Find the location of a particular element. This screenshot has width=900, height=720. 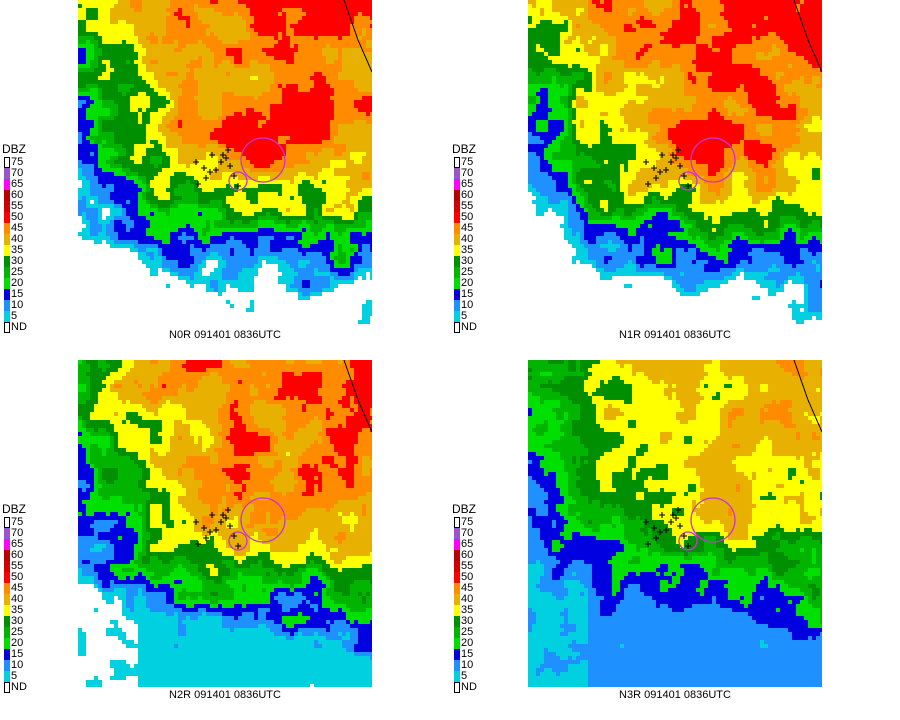

legend-label: 5 is located at coordinates (464, 316).